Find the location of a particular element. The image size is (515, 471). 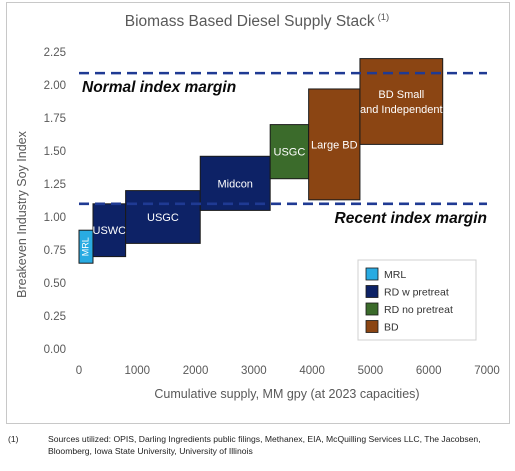

bar-label-line: USWC is located at coordinates (110, 231).